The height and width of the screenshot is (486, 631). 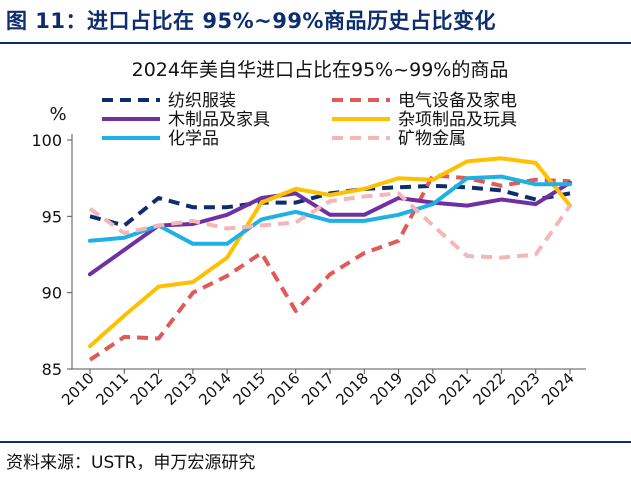 What do you see at coordinates (46, 140) in the screenshot?
I see `y-tick-label: 100` at bounding box center [46, 140].